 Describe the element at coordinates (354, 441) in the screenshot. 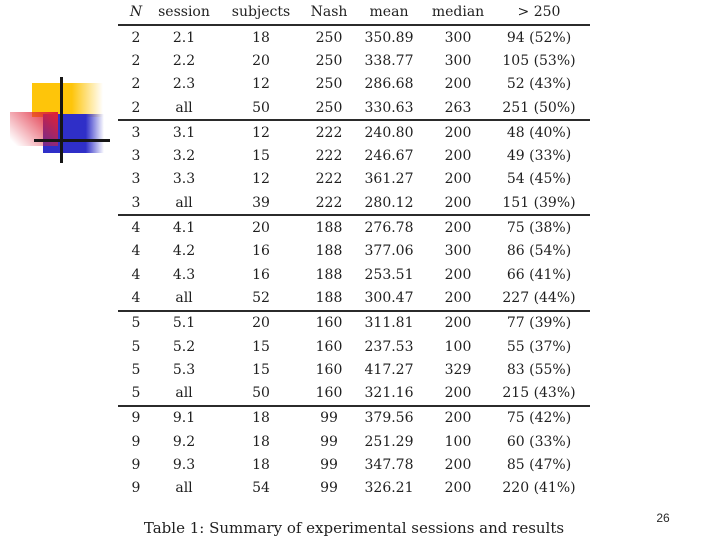

I see `table-row: 9 9.2 18 99 251.29 100 60 (33%)` at that location.